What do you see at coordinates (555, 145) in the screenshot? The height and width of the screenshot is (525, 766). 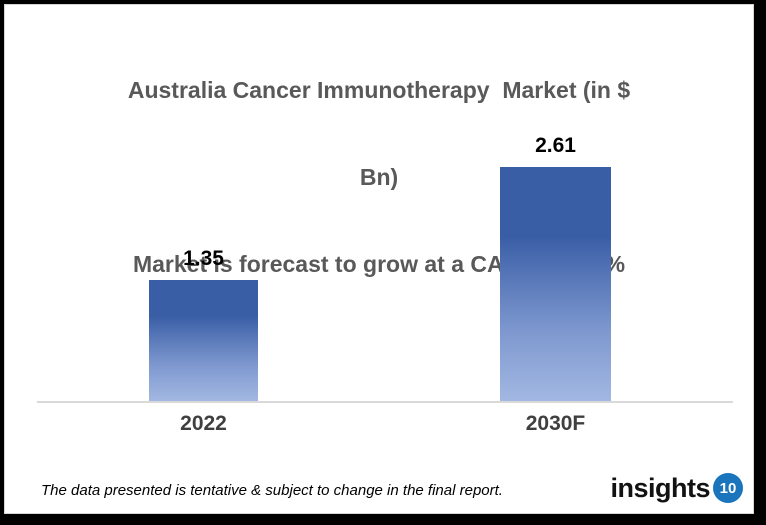 I see `value-label-2030f: 2.61` at bounding box center [555, 145].